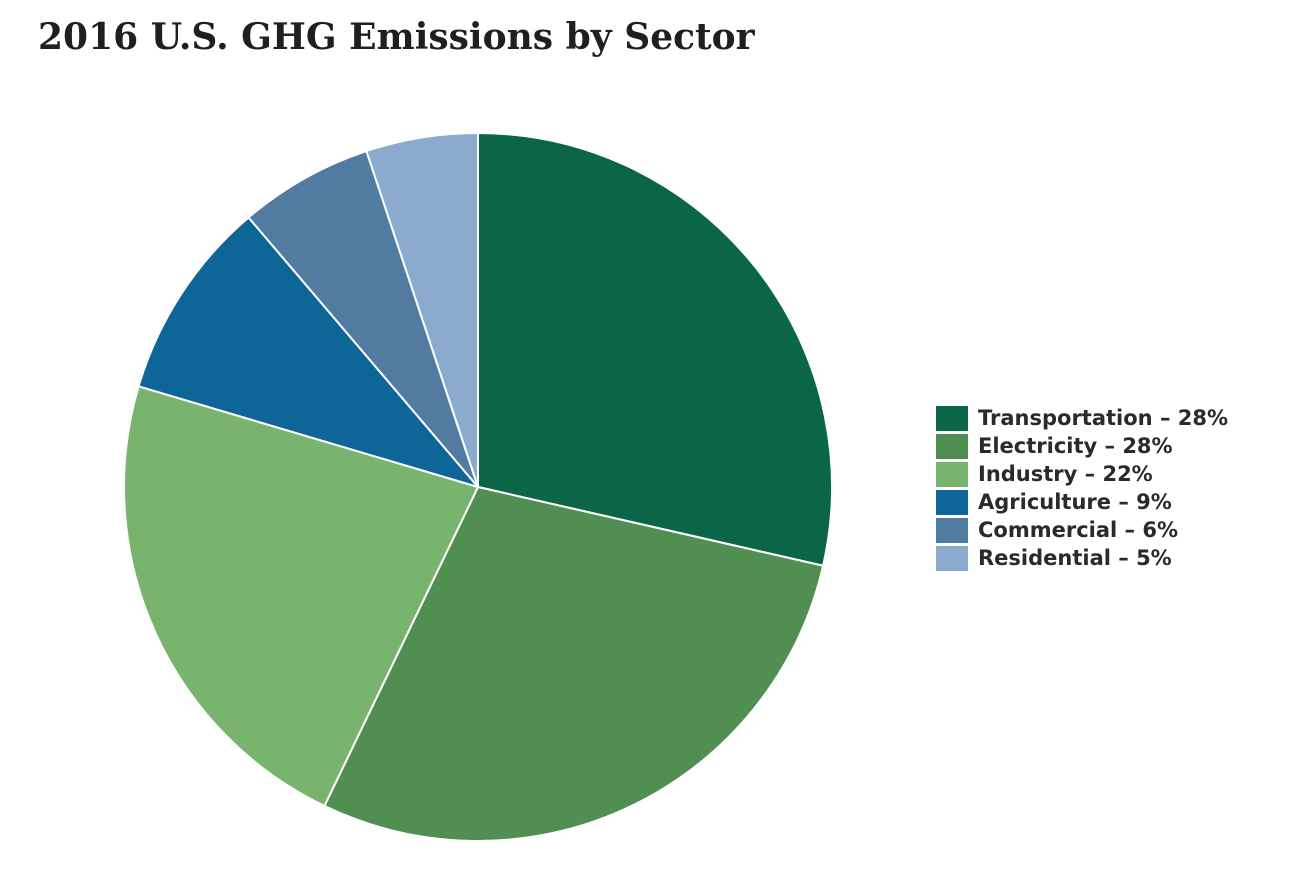  I want to click on pie-slice-industry, so click(301, 596).